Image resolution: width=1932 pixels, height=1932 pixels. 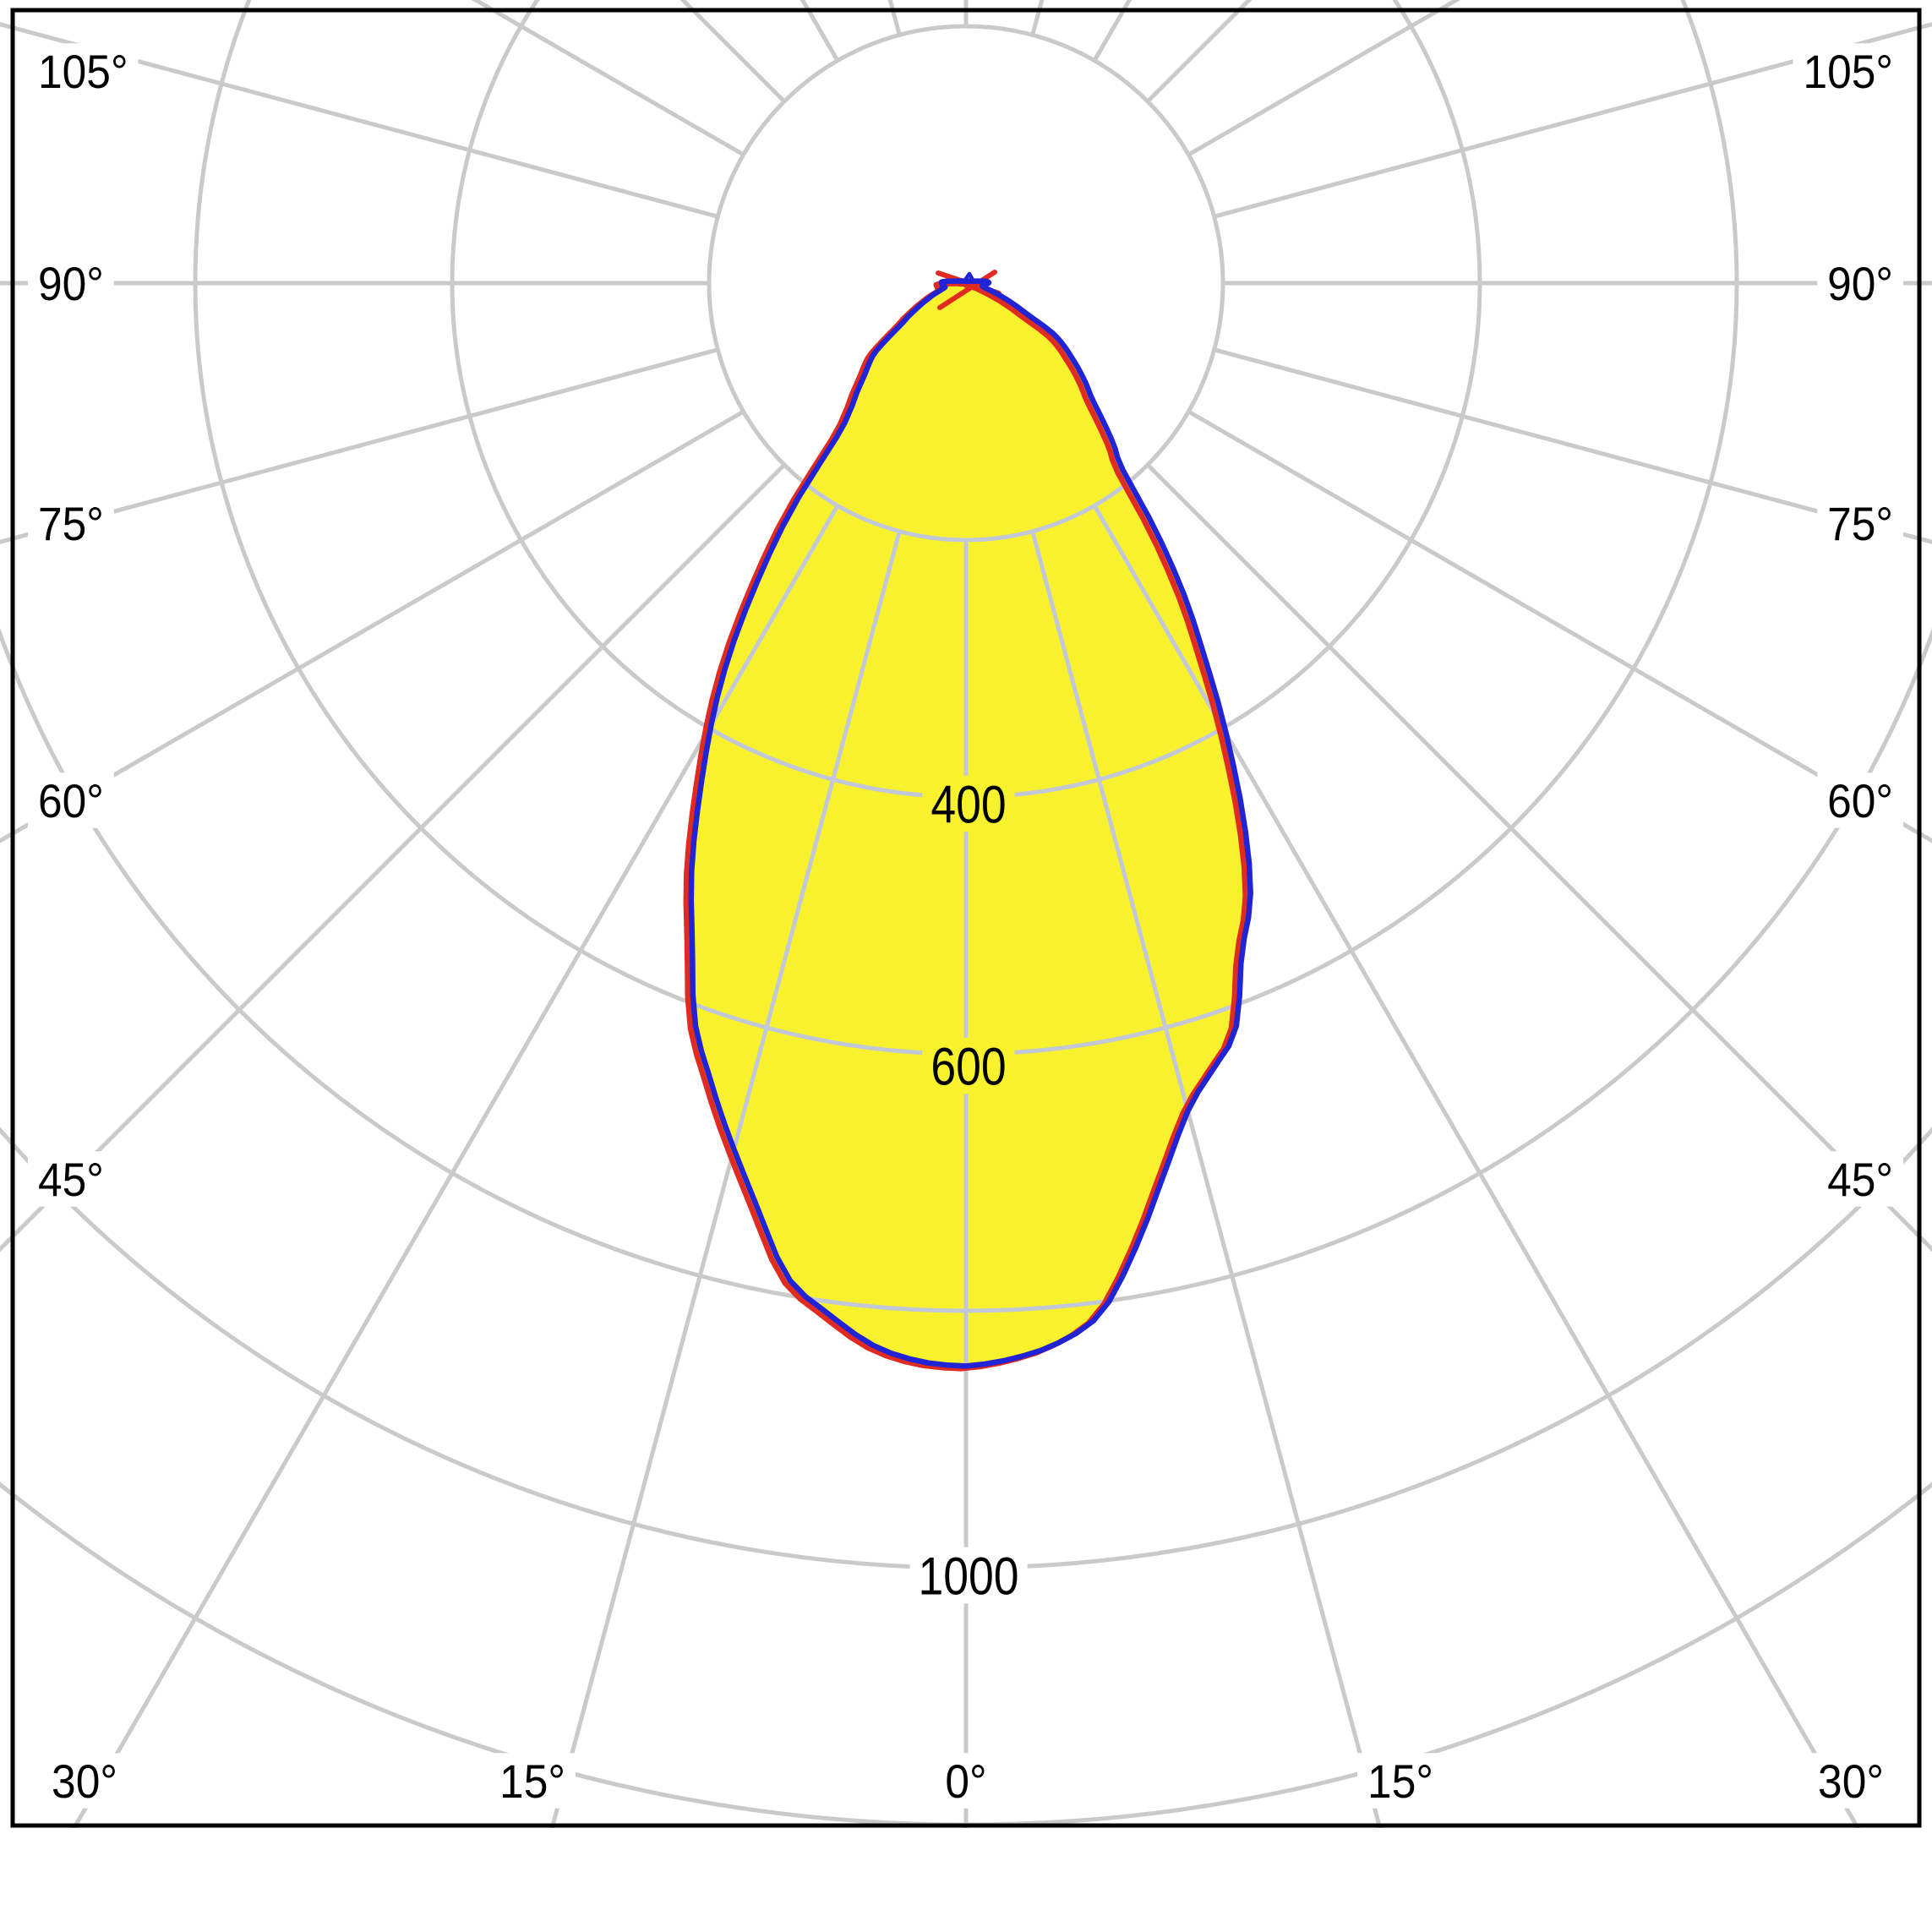 What do you see at coordinates (968, 1066) in the screenshot?
I see `svg-text: 600` at bounding box center [968, 1066].